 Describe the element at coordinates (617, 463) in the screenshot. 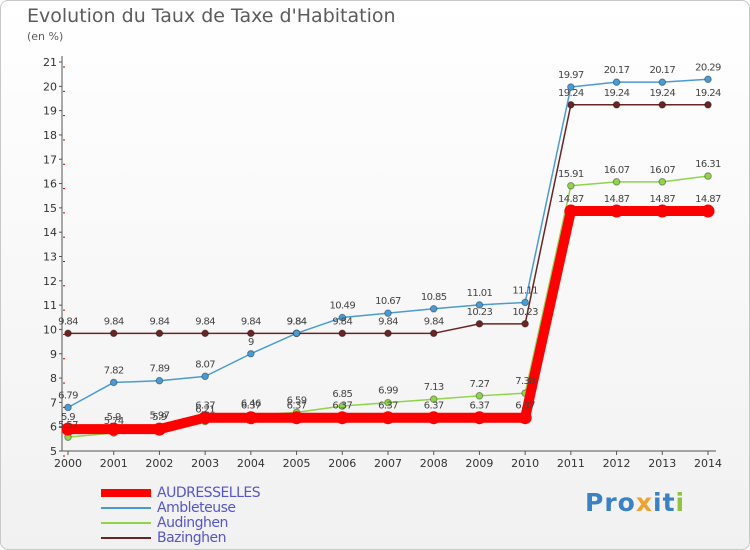

I see `x-tick-label: 2012` at that location.